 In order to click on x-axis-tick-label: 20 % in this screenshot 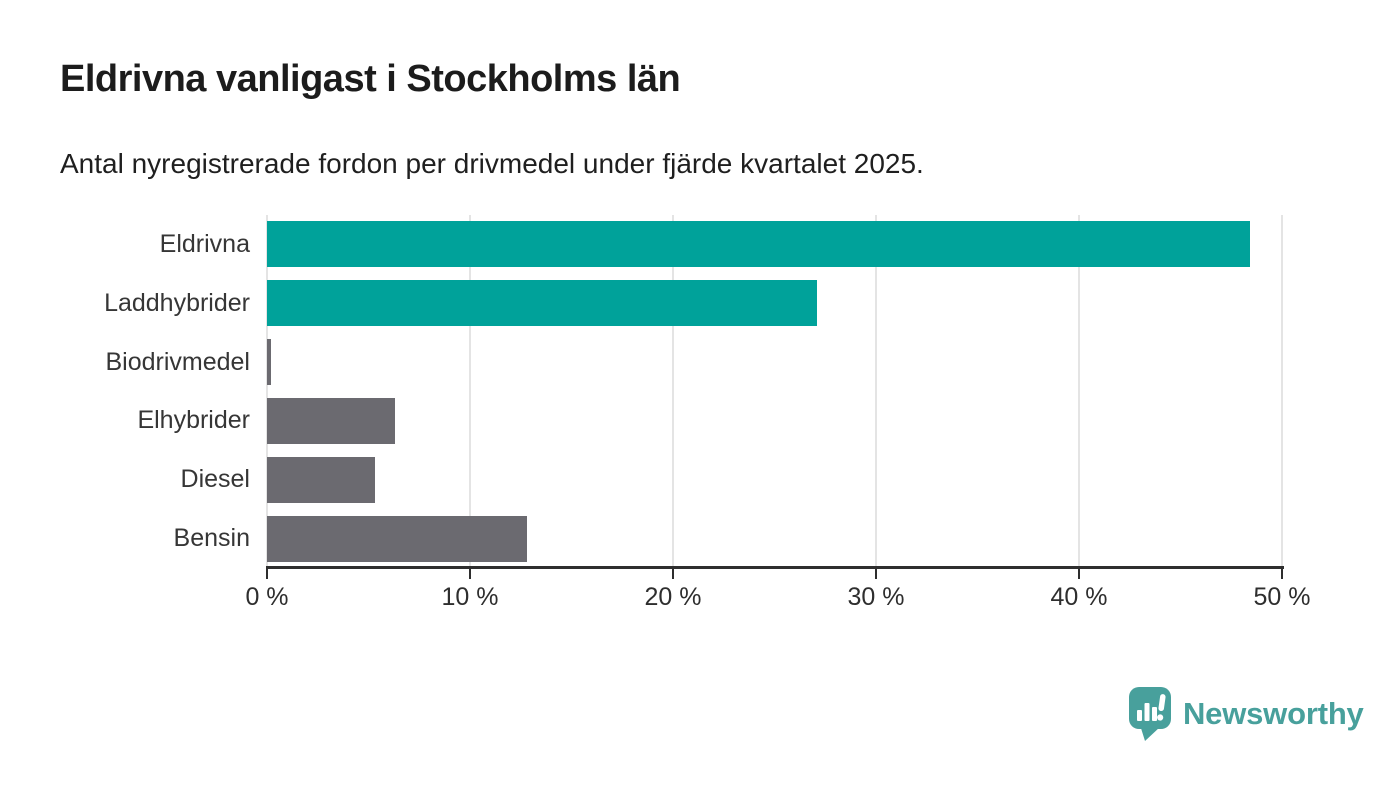, I will do `click(673, 597)`.